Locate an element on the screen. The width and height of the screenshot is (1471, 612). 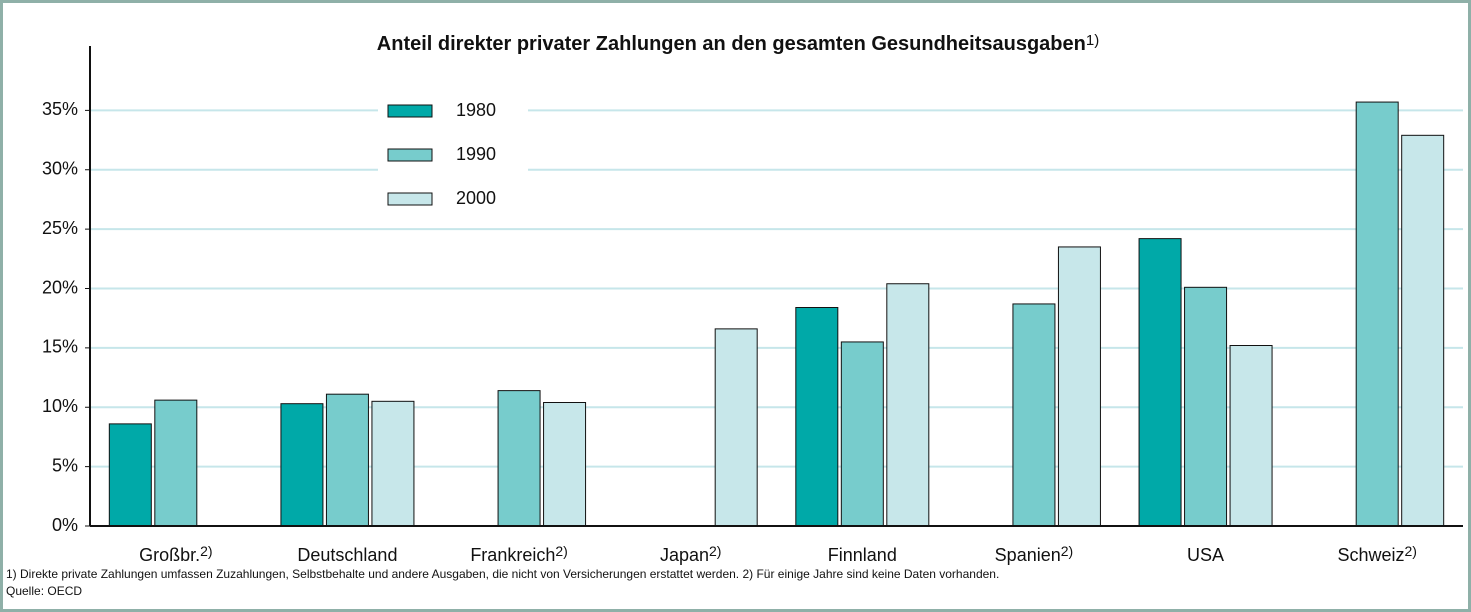
x-tick-label: Japan2) is located at coordinates (691, 554).